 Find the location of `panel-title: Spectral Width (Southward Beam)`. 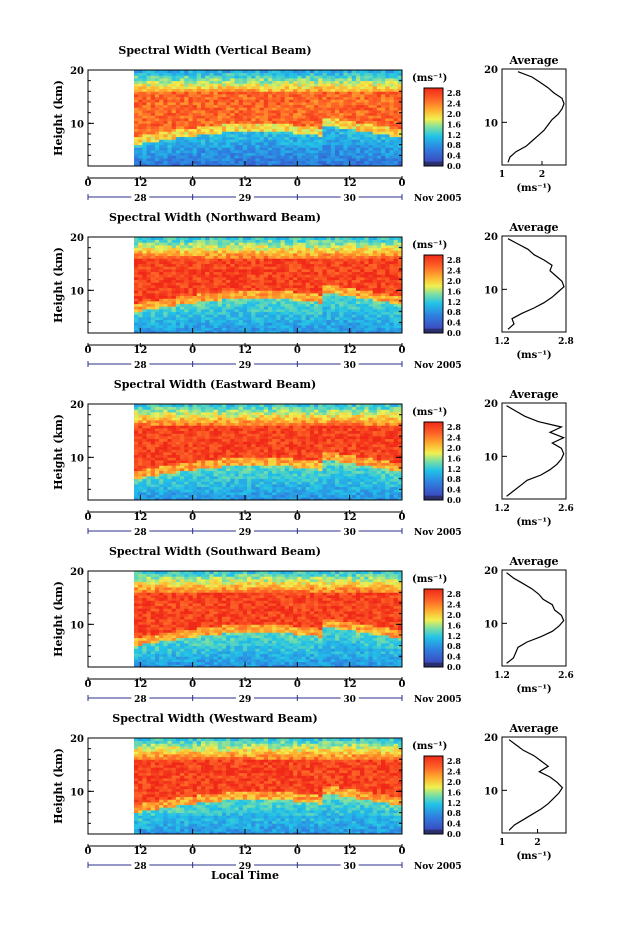

panel-title: Spectral Width (Southward Beam) is located at coordinates (215, 551).